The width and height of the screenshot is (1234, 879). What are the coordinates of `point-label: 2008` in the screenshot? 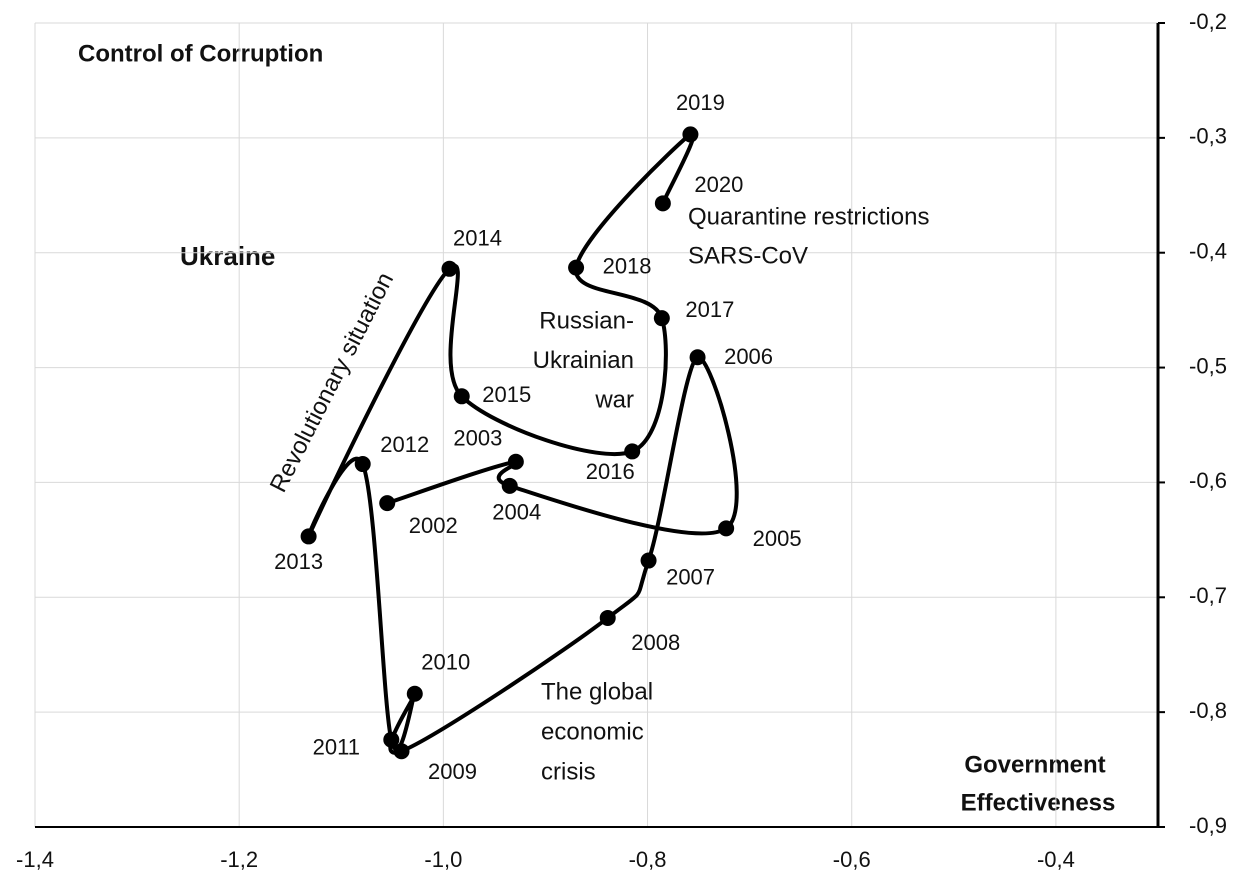 It's located at (655, 642).